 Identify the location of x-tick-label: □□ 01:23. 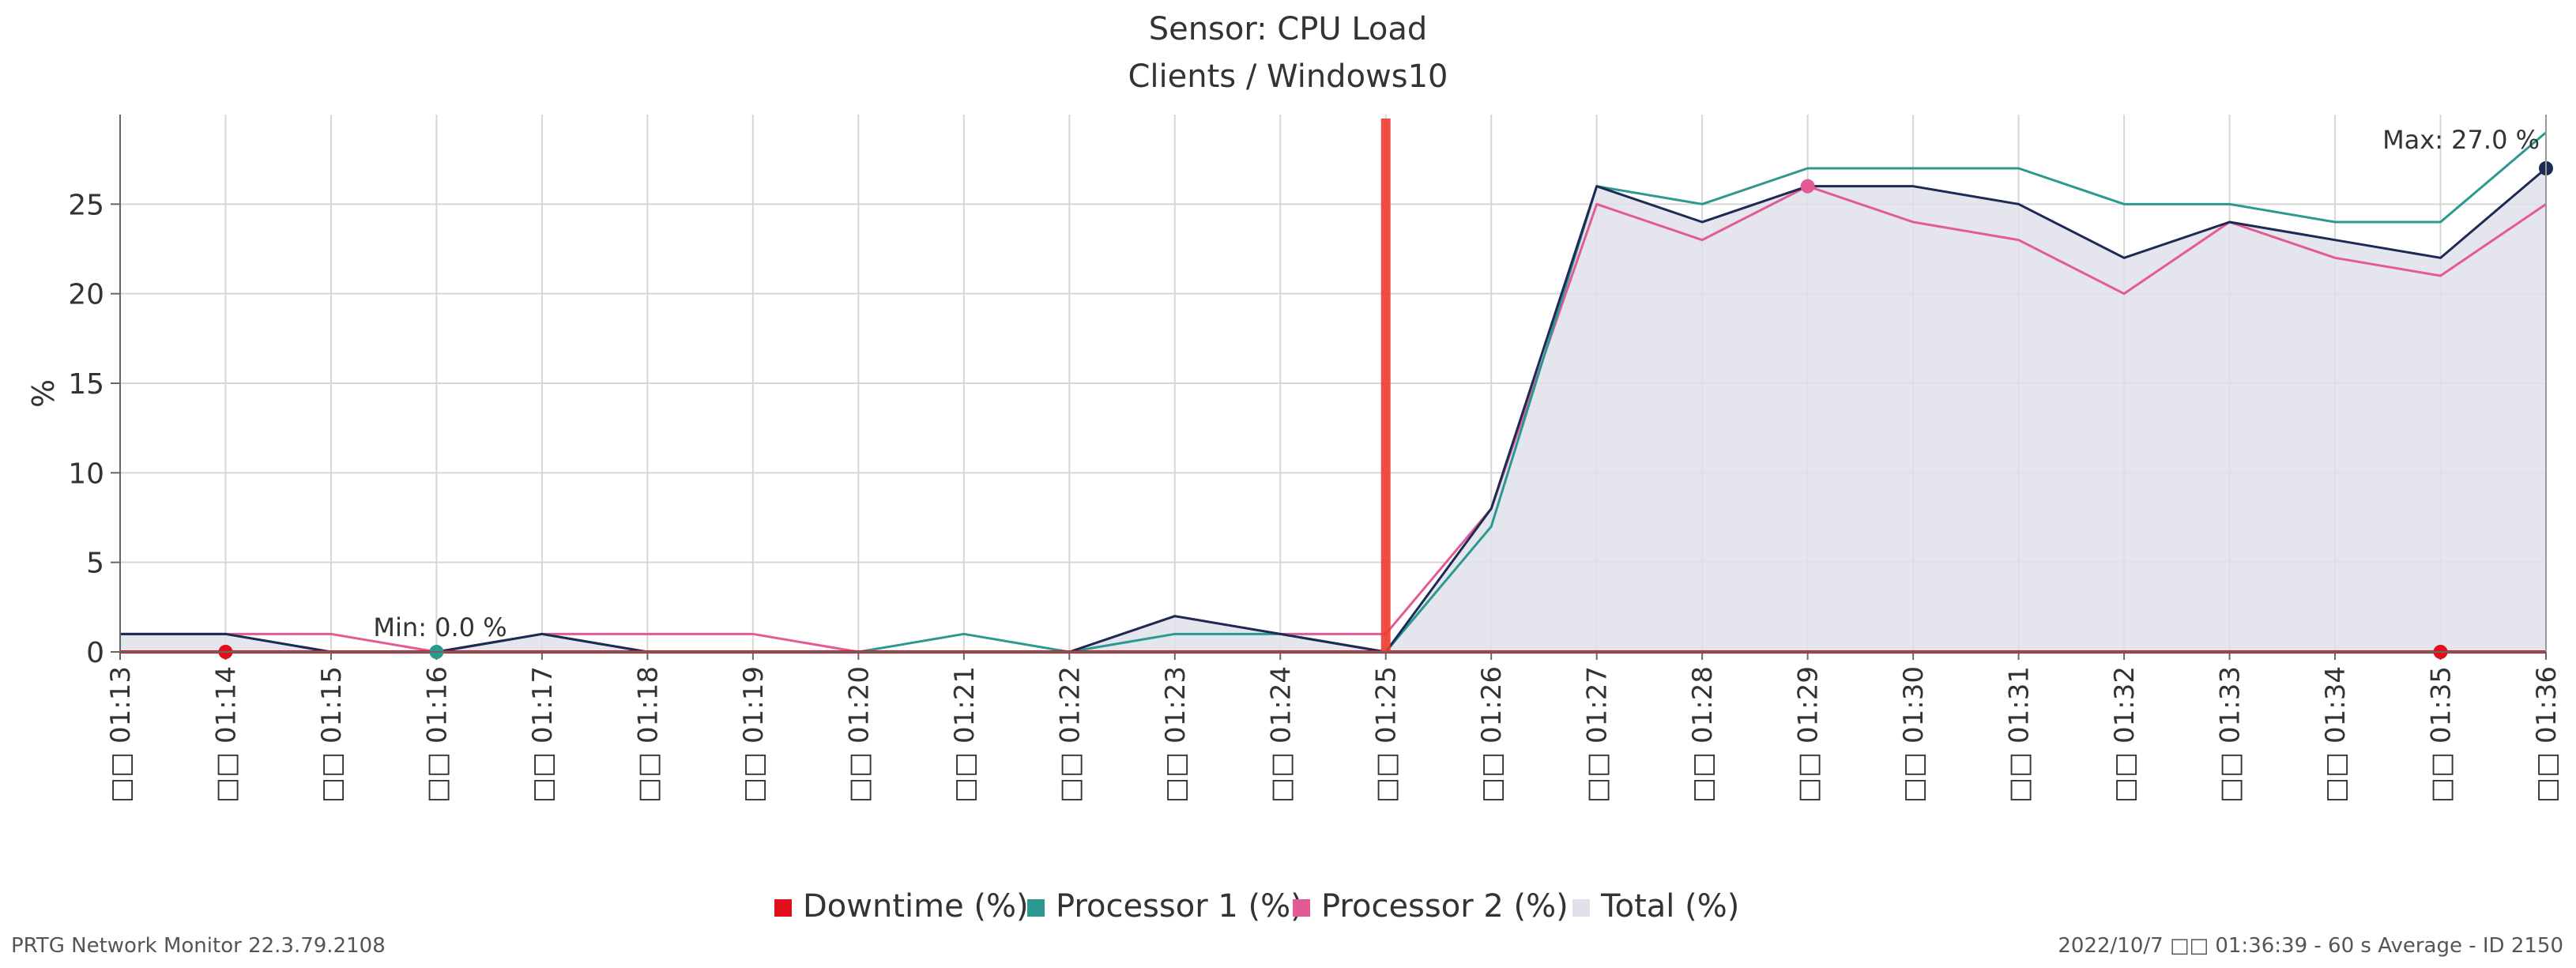
(1176, 734).